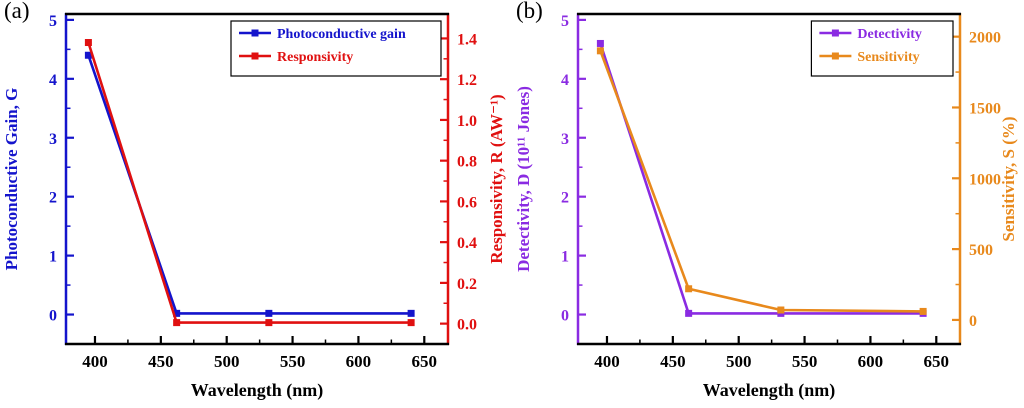 This screenshot has width=1024, height=408. What do you see at coordinates (467, 162) in the screenshot?
I see `right-tick-label: 0.8` at bounding box center [467, 162].